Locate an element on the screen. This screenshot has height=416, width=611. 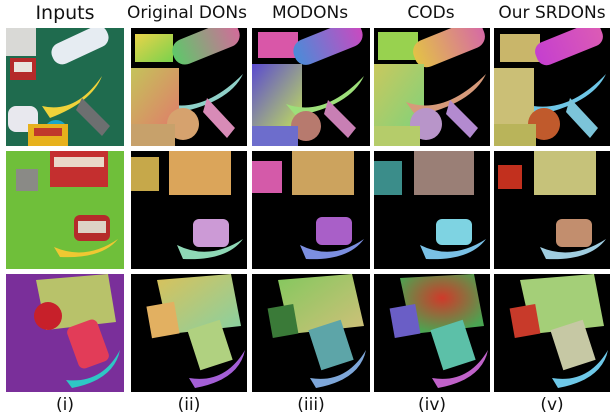
column-header-modons: MODONs is located at coordinates (310, 13).